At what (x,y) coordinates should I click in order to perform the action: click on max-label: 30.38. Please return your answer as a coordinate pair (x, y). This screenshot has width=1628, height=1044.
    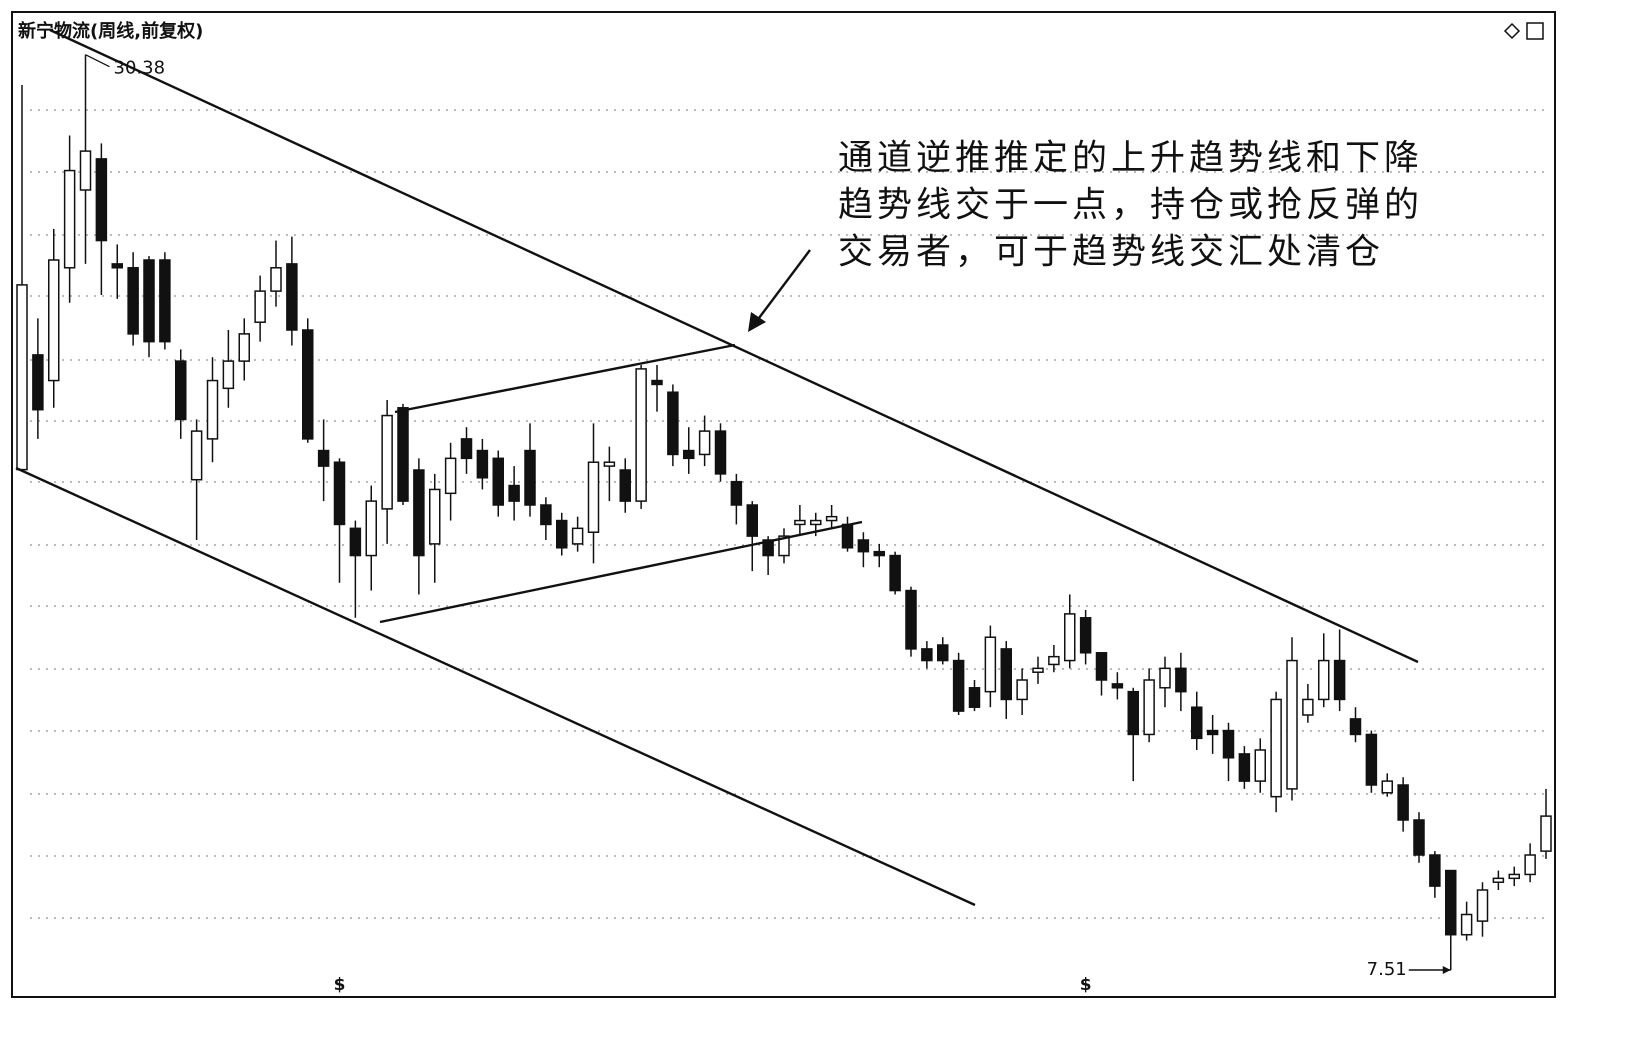
    Looking at the image, I should click on (140, 68).